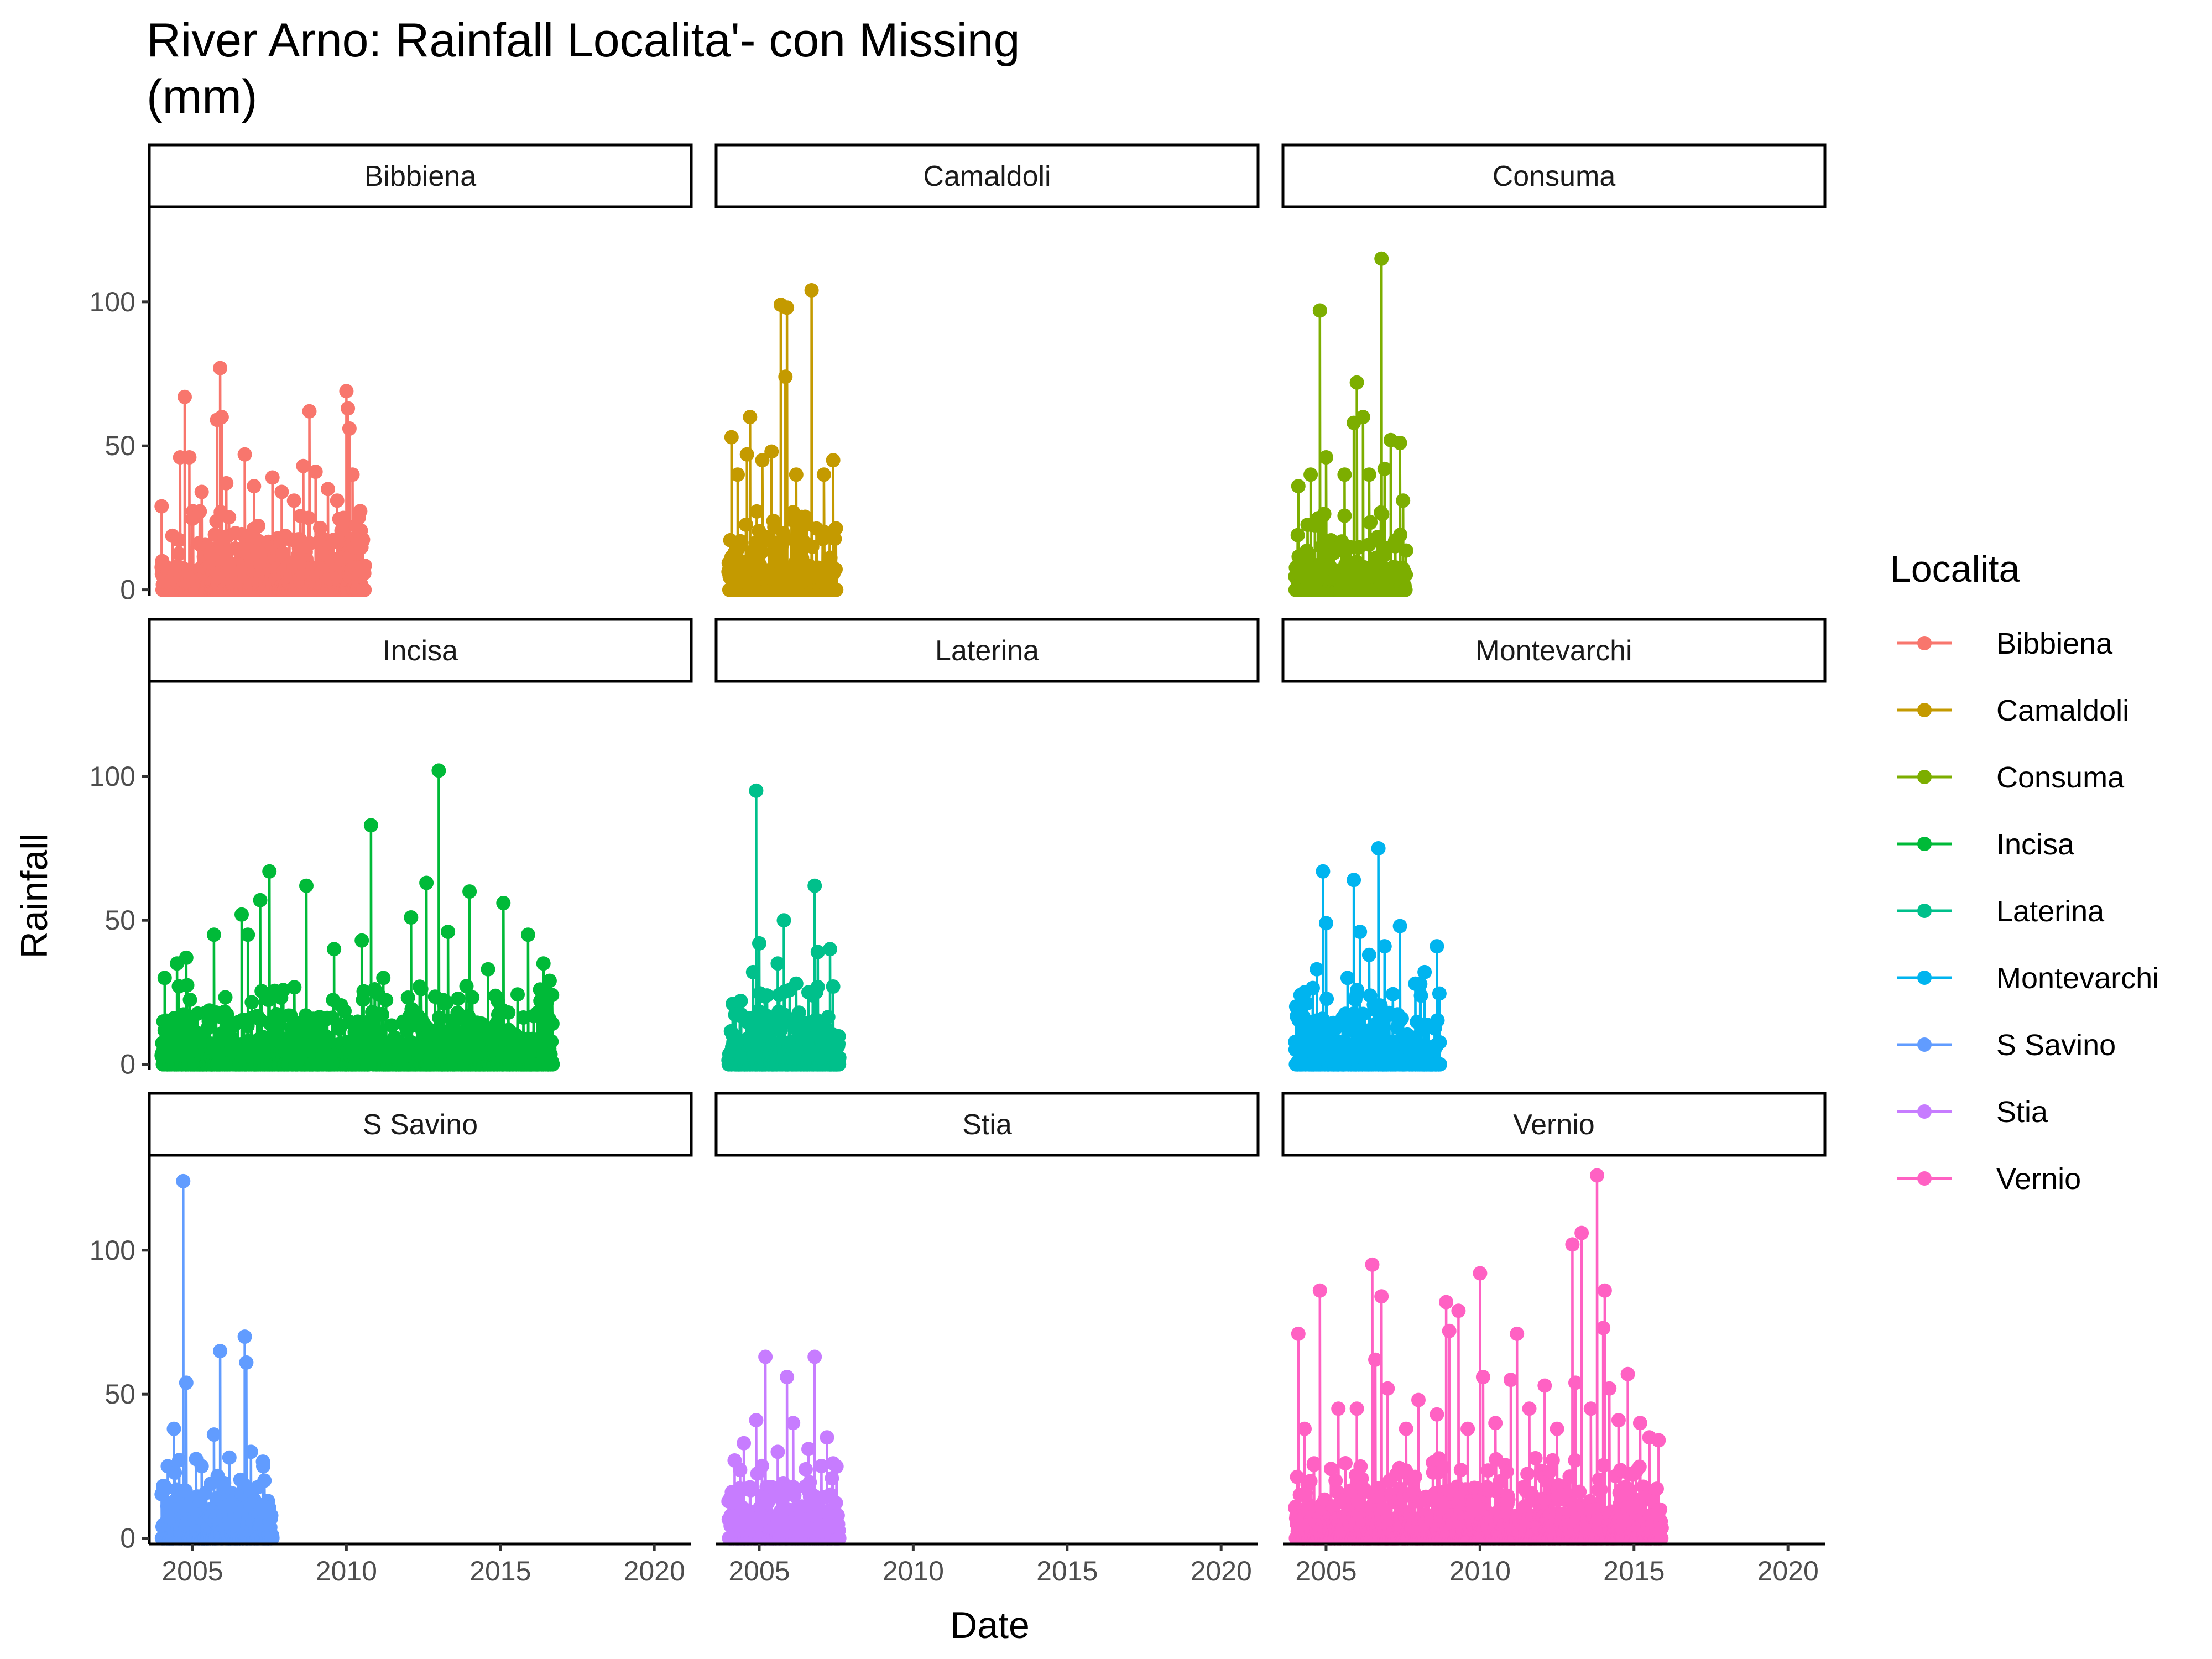  I want to click on x-tick-label: 2005, so click(192, 1571).